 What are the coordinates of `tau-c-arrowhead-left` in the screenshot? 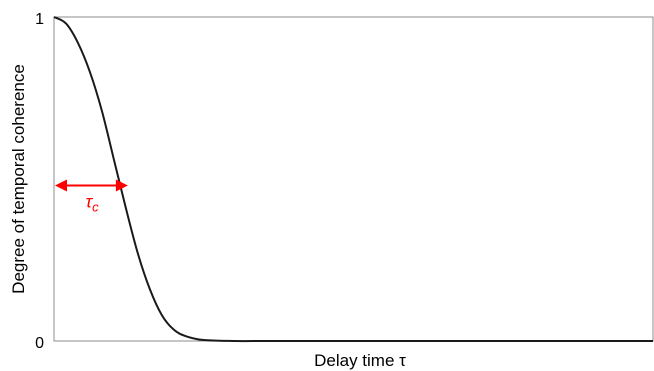 It's located at (61, 185).